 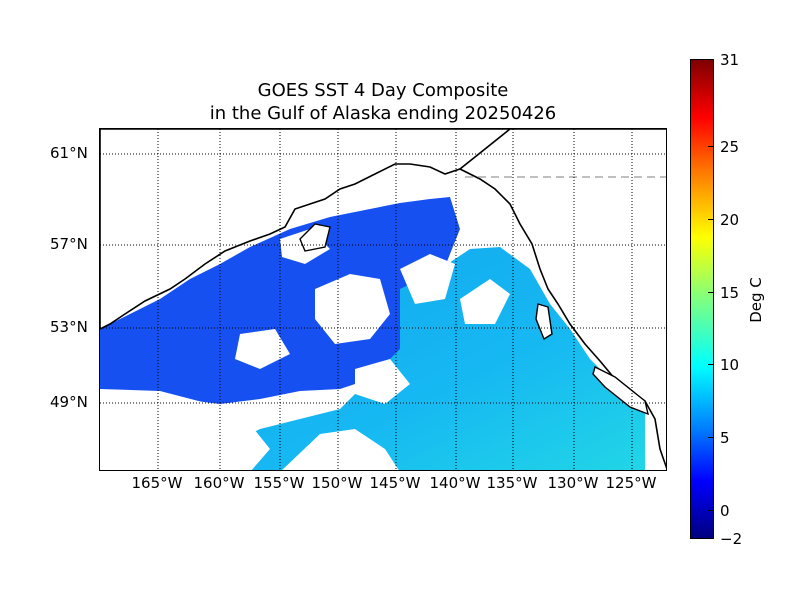 What do you see at coordinates (620, 390) in the screenshot?
I see `island-vancouver` at bounding box center [620, 390].